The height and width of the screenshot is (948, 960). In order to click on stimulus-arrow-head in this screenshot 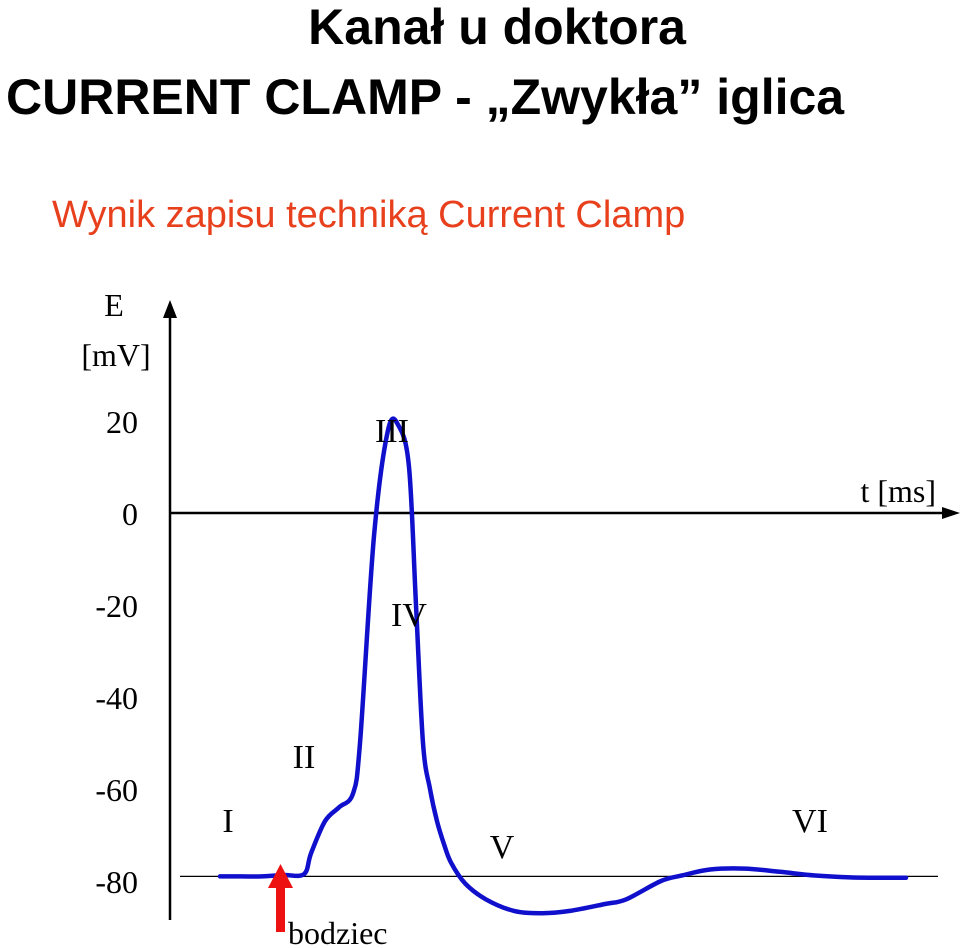, I will do `click(280, 876)`.